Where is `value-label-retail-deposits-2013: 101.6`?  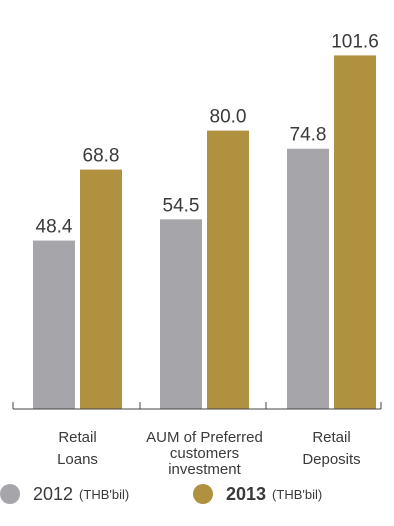 value-label-retail-deposits-2013: 101.6 is located at coordinates (355, 41).